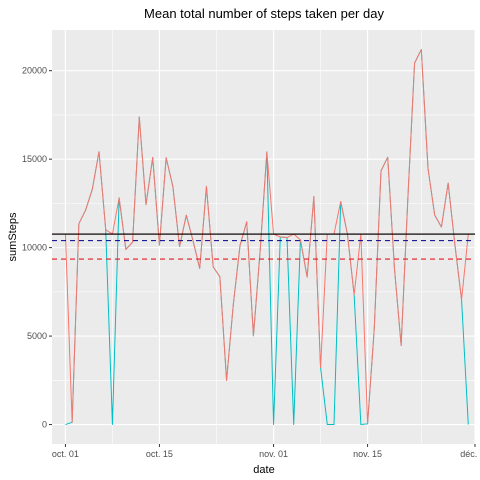 Image resolution: width=480 pixels, height=480 pixels. Describe the element at coordinates (65, 454) in the screenshot. I see `x-tick-label: oct. 01` at that location.